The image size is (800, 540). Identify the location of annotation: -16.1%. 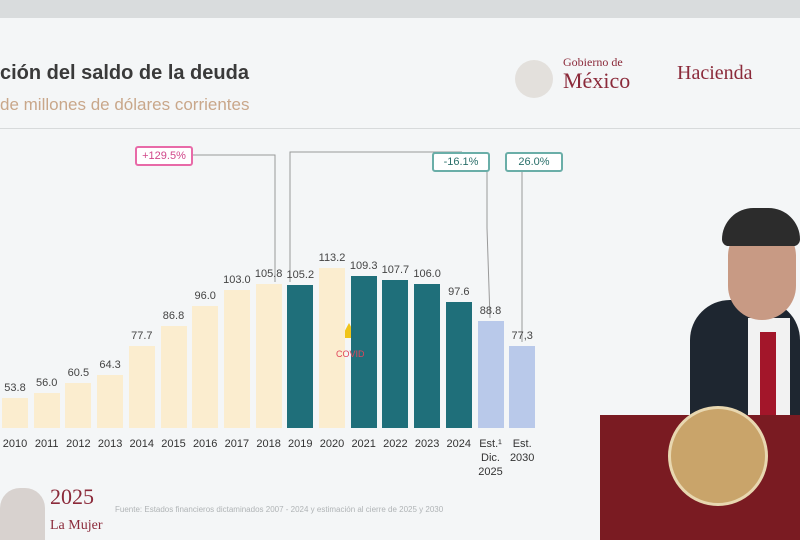
(461, 162).